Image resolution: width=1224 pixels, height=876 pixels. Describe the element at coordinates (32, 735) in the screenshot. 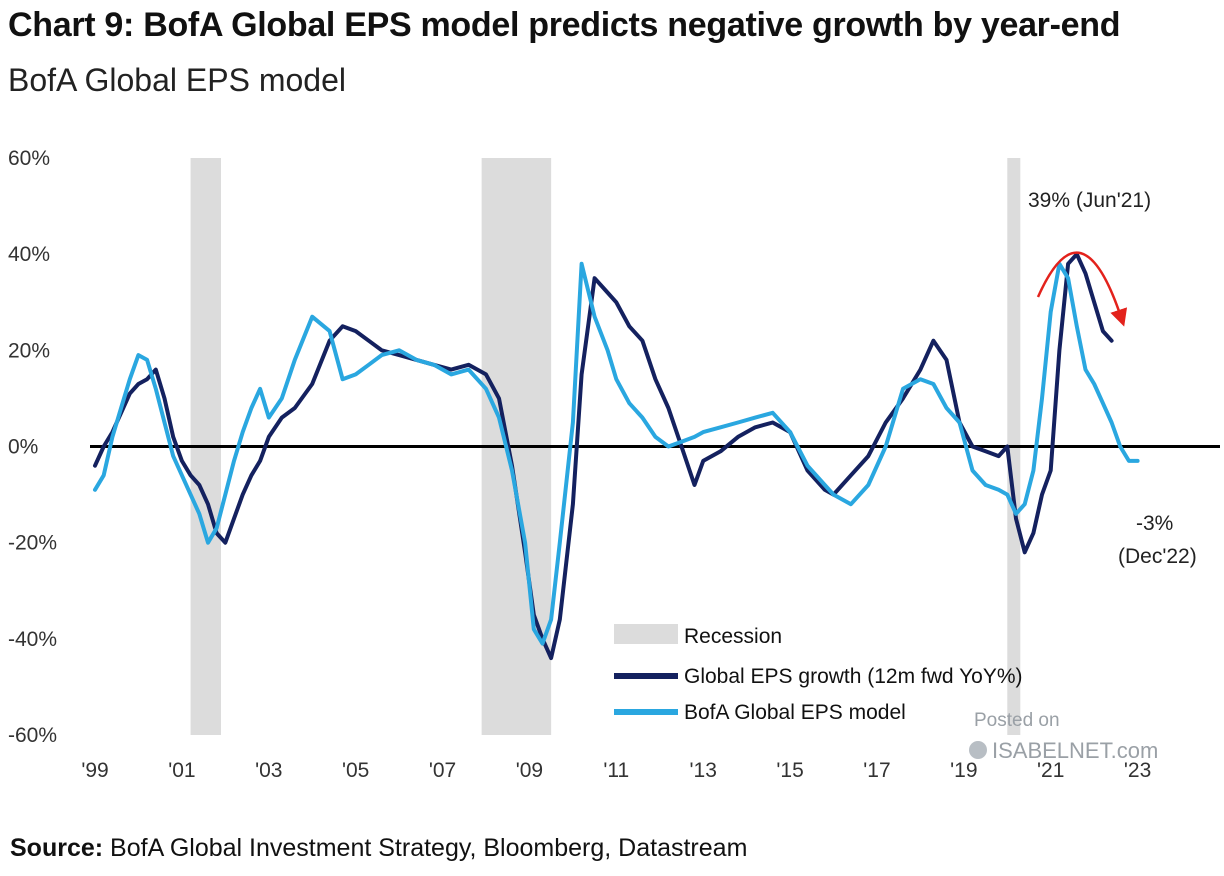

I see `y-tick-label: -60%` at that location.